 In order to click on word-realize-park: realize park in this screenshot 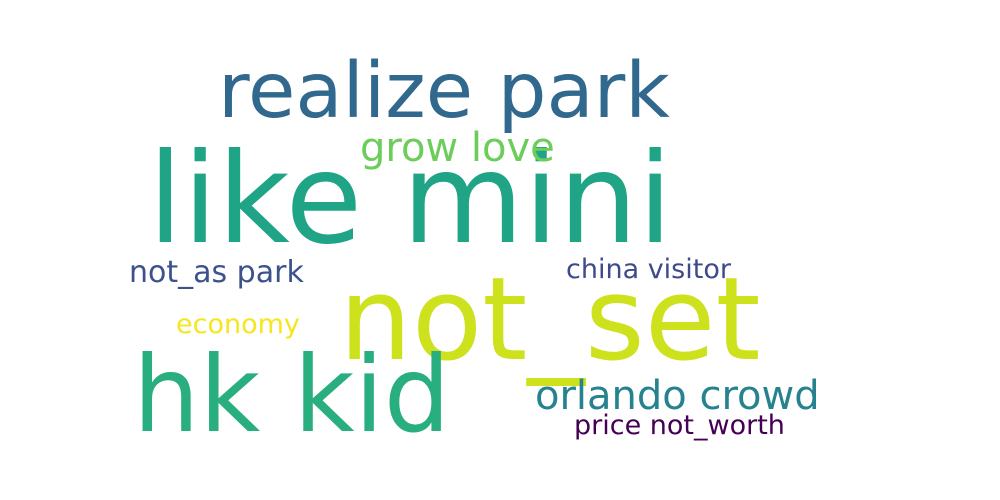, I will do `click(444, 91)`.